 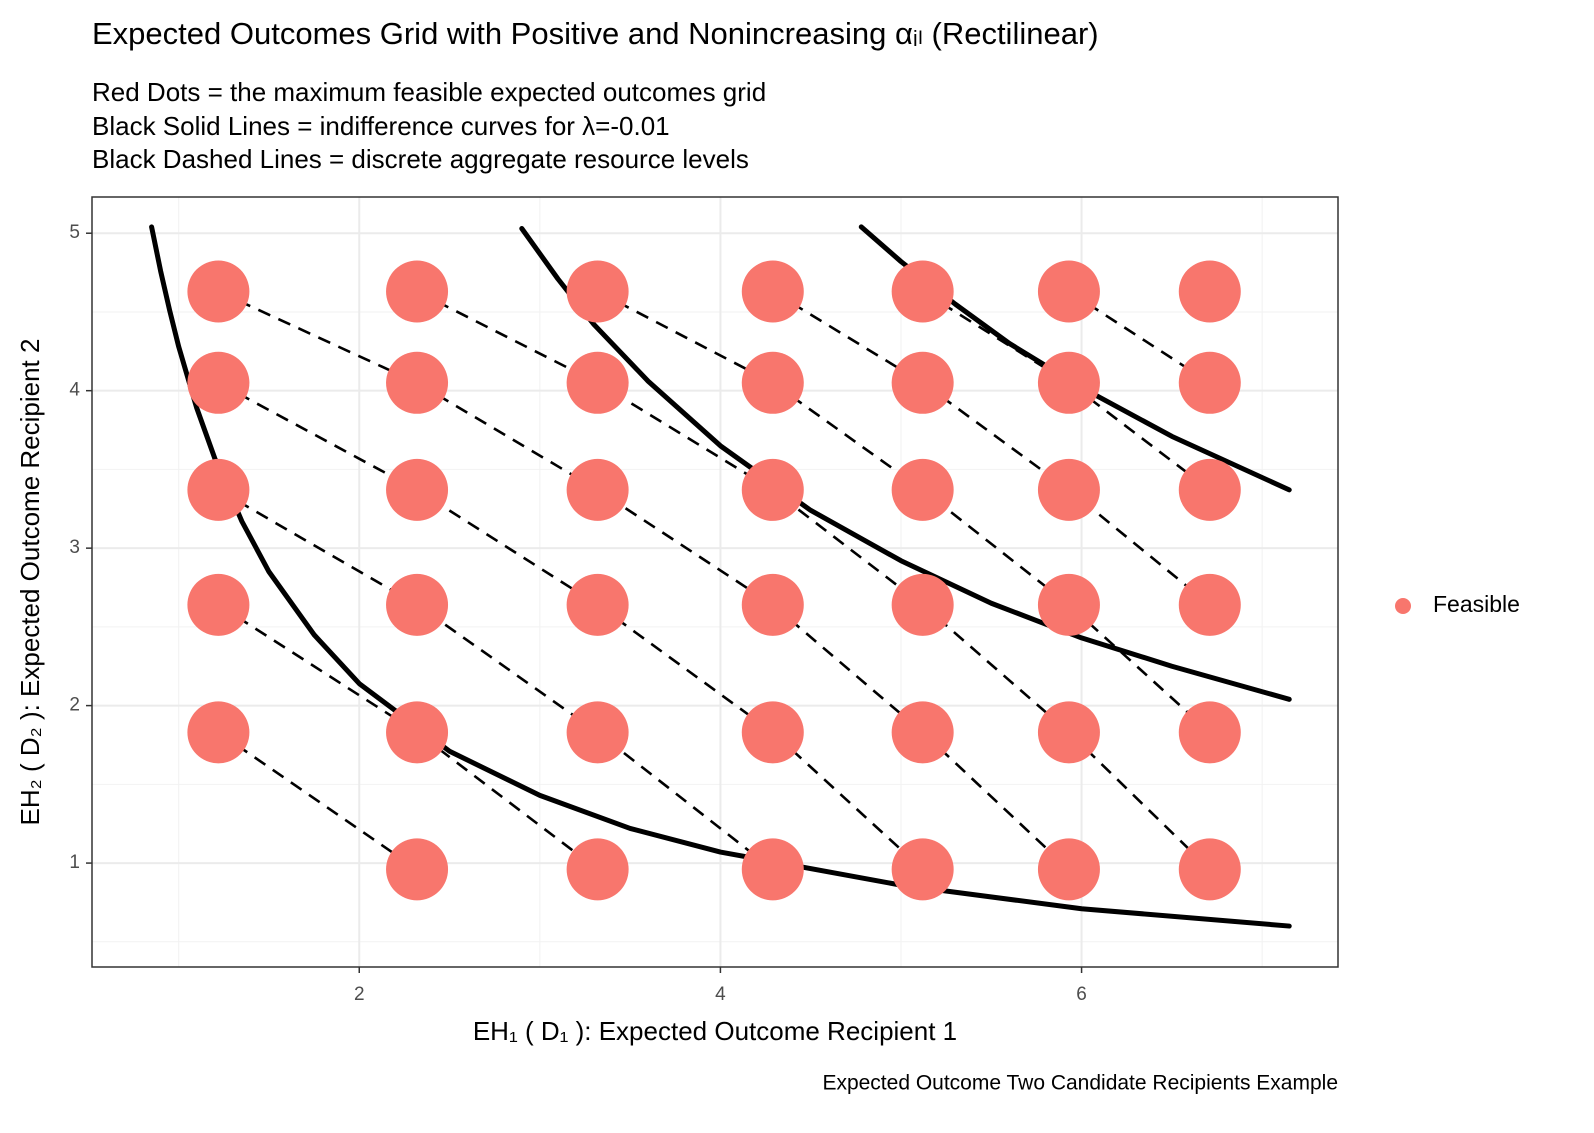 I want to click on y-tick-label: 2, so click(x=74, y=705).